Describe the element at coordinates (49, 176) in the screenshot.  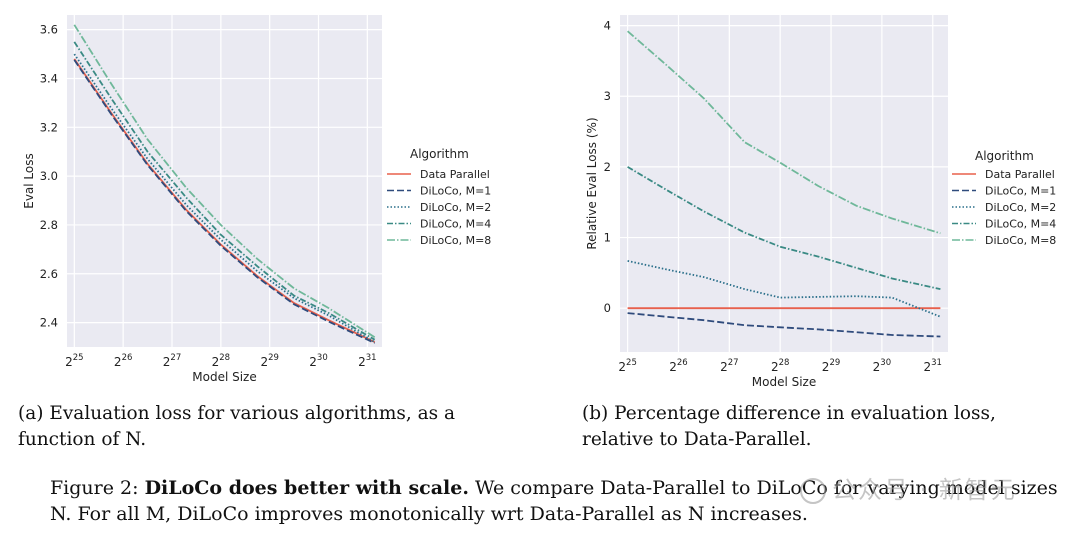
I see `y-tick-label: 3.0` at that location.